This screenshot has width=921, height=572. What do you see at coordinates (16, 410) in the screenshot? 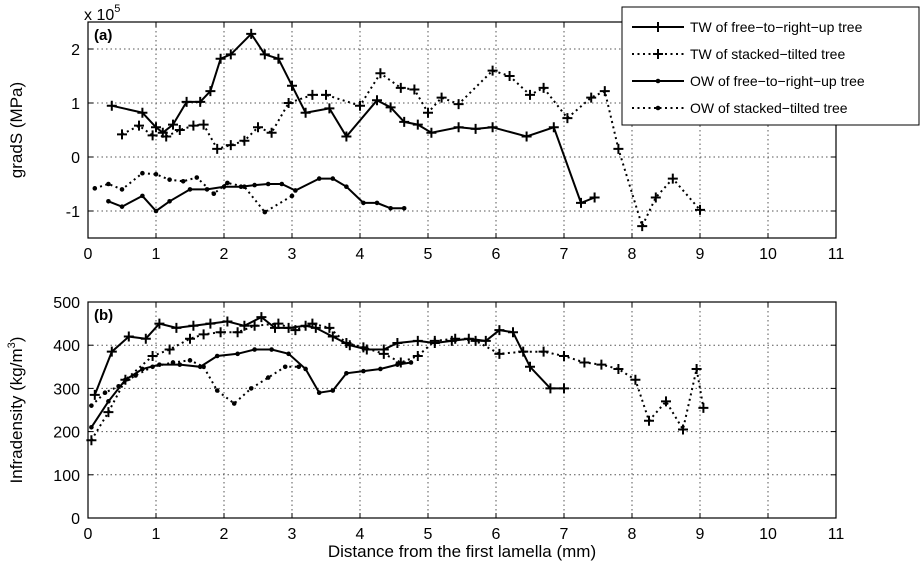
I see `panel-b-y-axis-label: Infradensity (kg/m3)` at bounding box center [16, 410].